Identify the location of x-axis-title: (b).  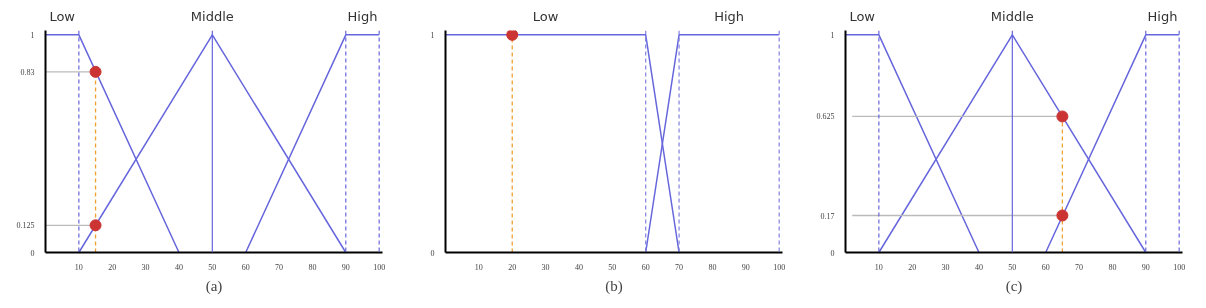
(614, 286).